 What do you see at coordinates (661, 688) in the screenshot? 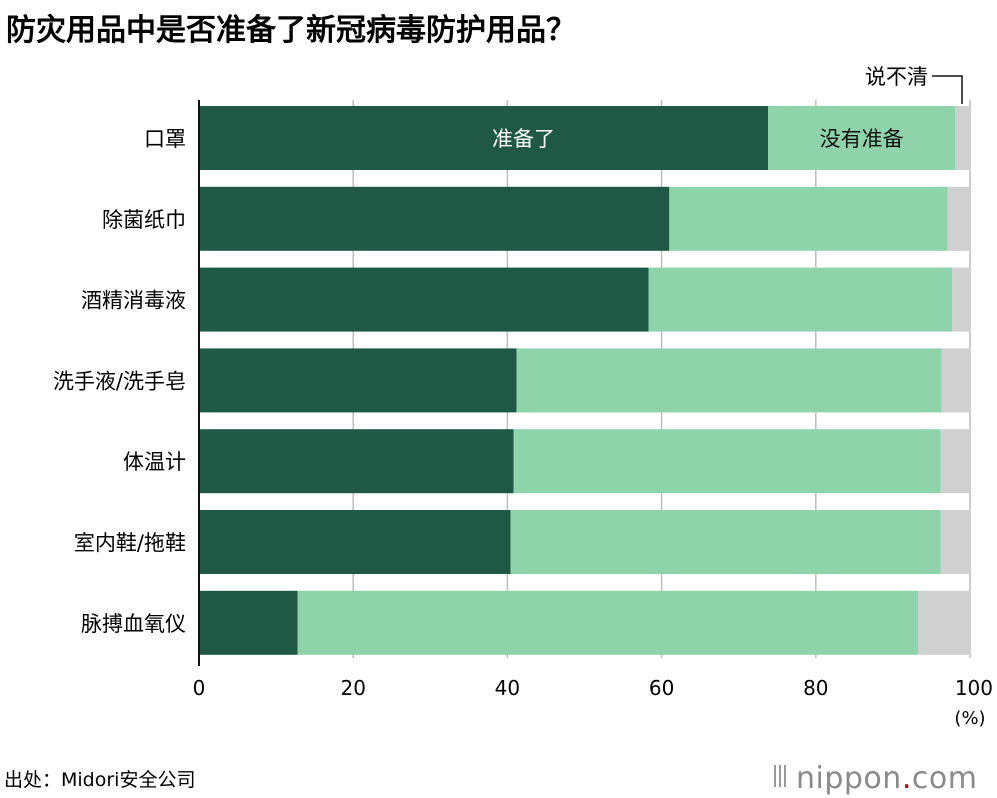
I see `x-tick-label: 60` at bounding box center [661, 688].